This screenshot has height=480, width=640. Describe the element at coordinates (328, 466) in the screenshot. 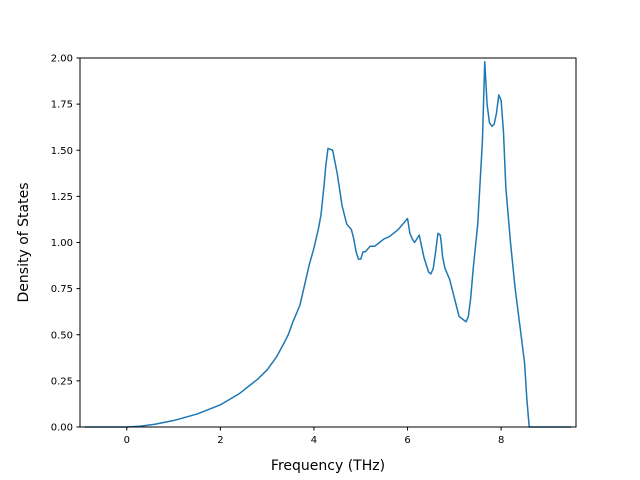

I see `x-axis-label: Frequency (THz)` at that location.